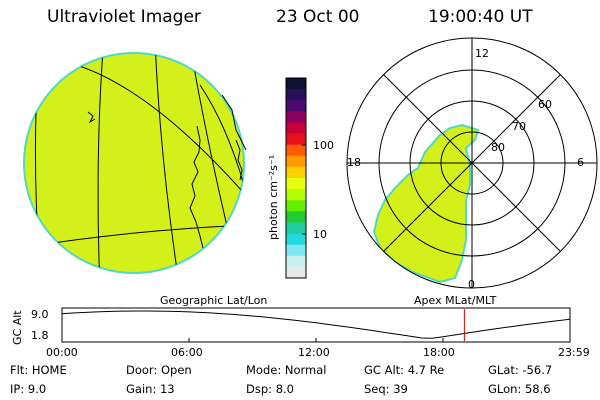  I want to click on time-tick-2359: 23:59, so click(574, 352).